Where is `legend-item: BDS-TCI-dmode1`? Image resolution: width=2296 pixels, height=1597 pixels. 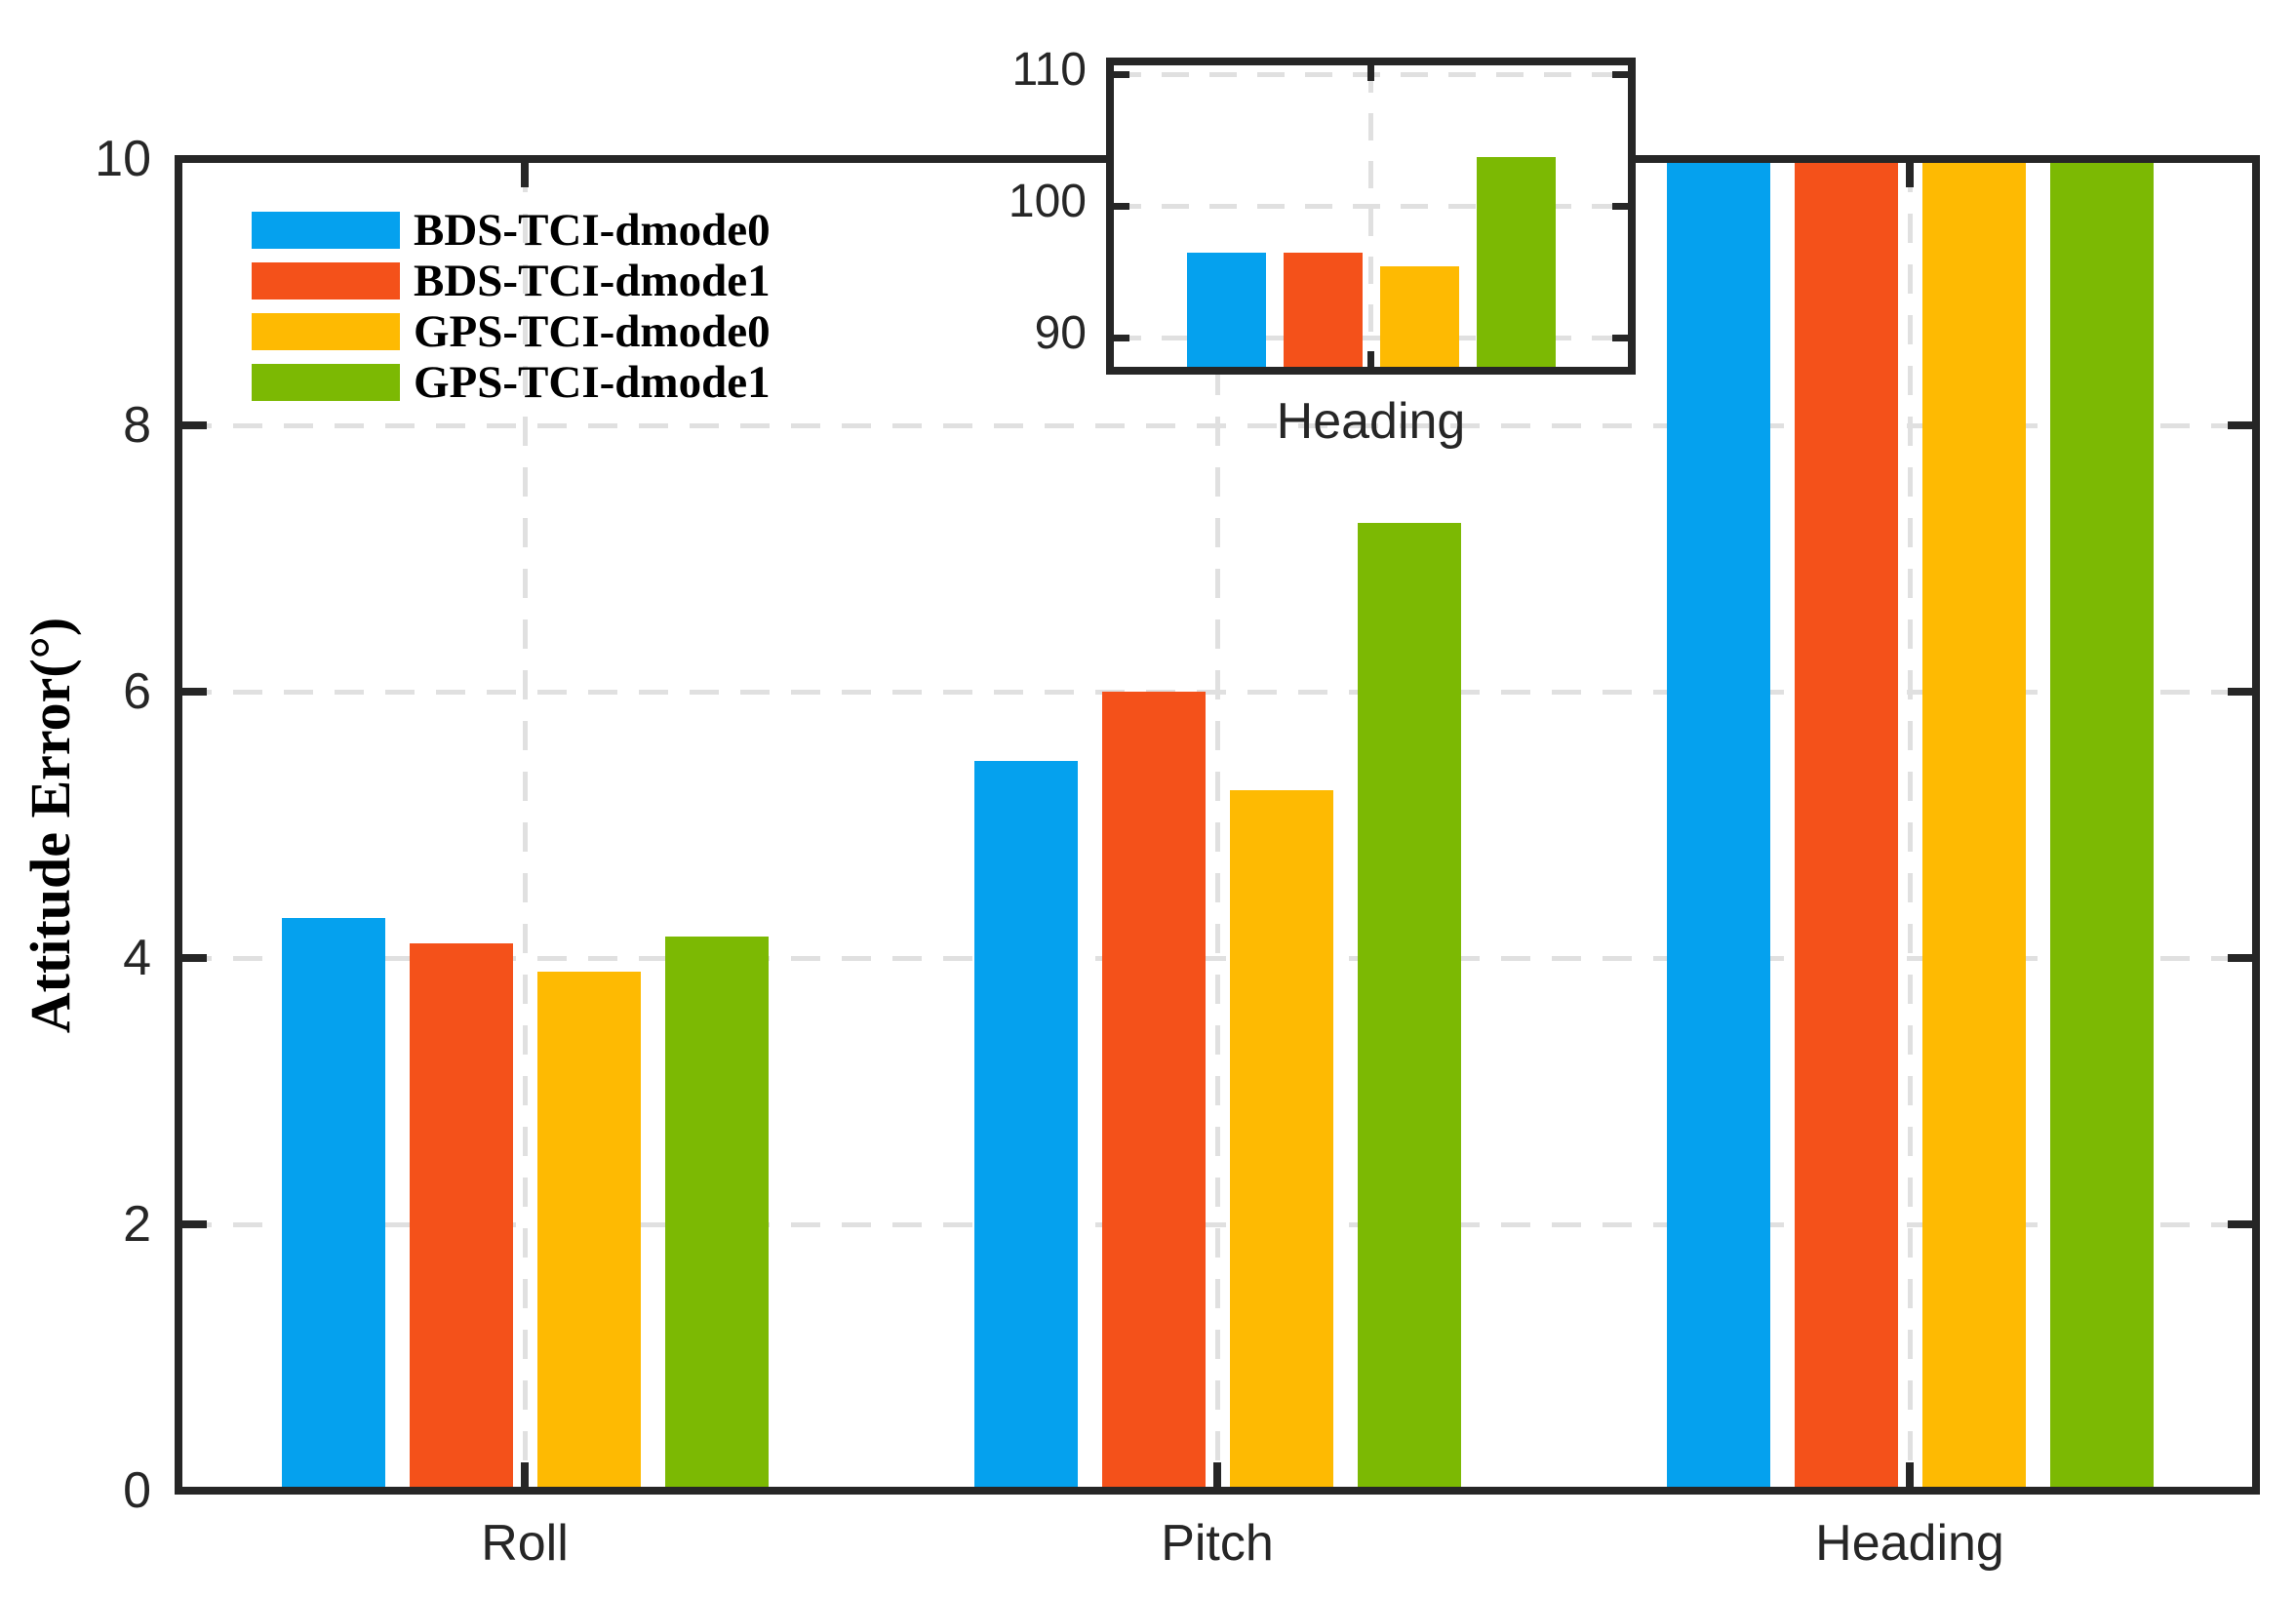 legend-item: BDS-TCI-dmode1 is located at coordinates (511, 280).